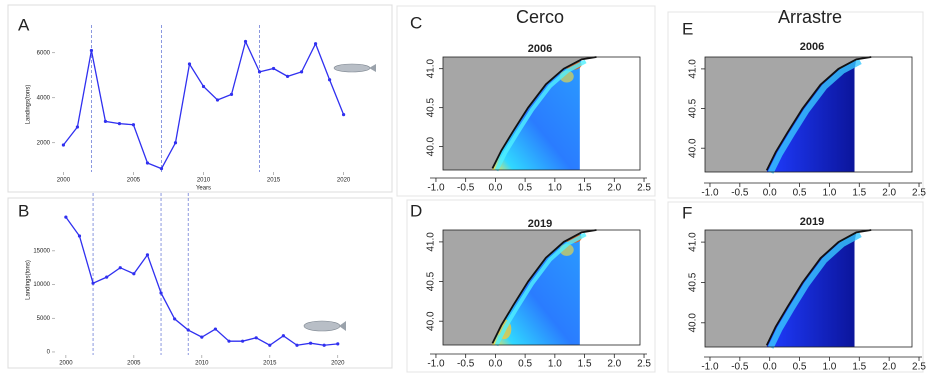  What do you see at coordinates (44, 98) in the screenshot?
I see `y-tick-label: 4000` at bounding box center [44, 98].